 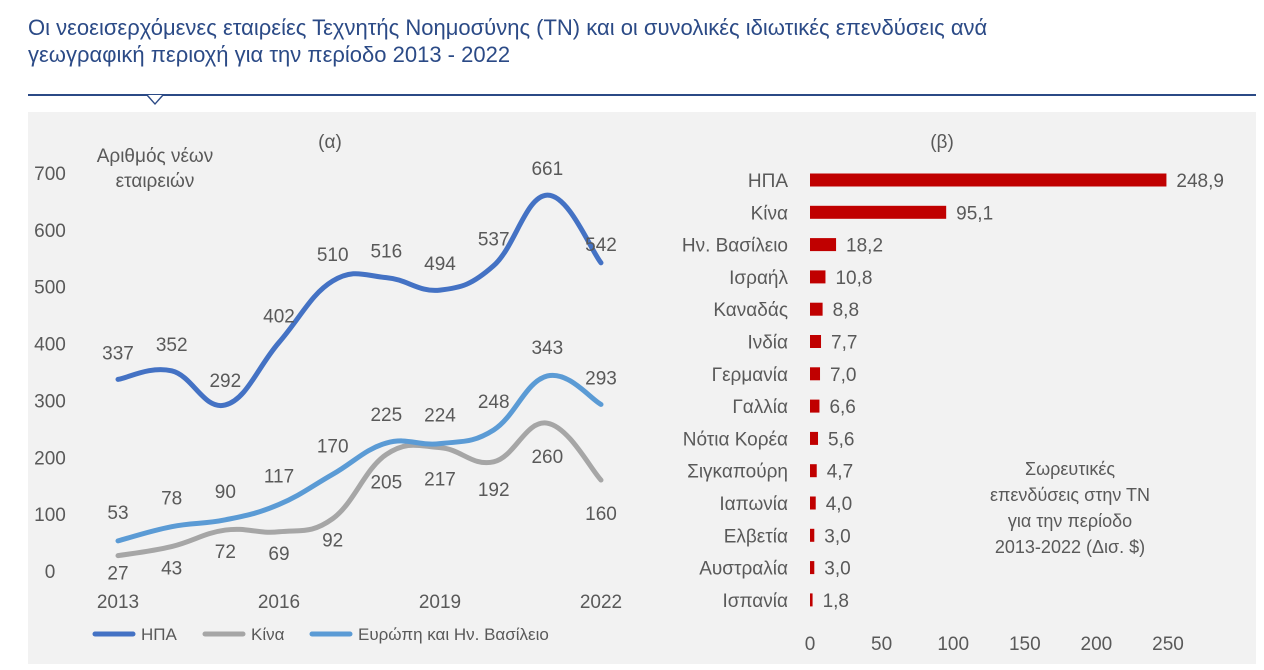 I want to click on data-label-china: 192, so click(x=494, y=490).